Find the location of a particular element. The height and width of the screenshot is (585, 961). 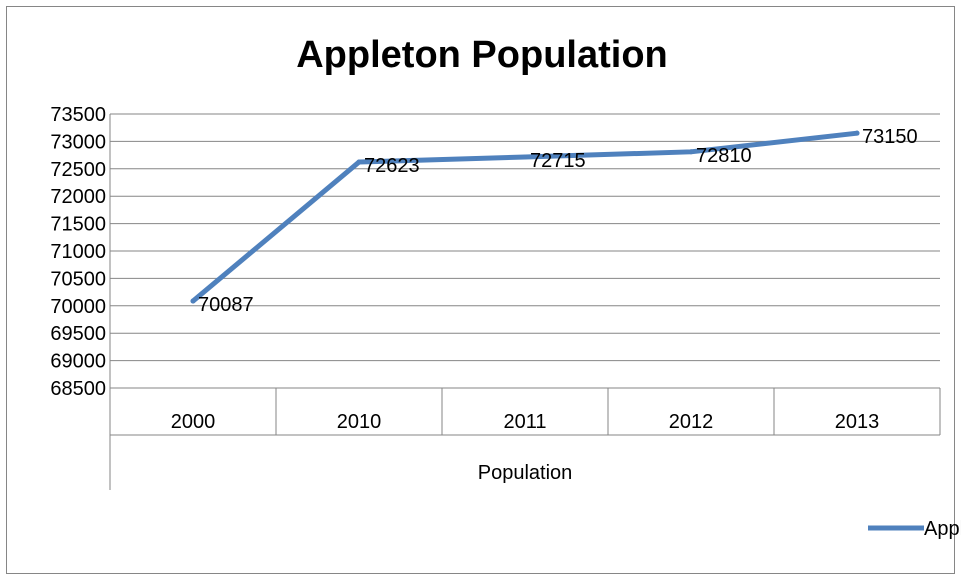

y-tick-label: 72000 is located at coordinates (78, 197).